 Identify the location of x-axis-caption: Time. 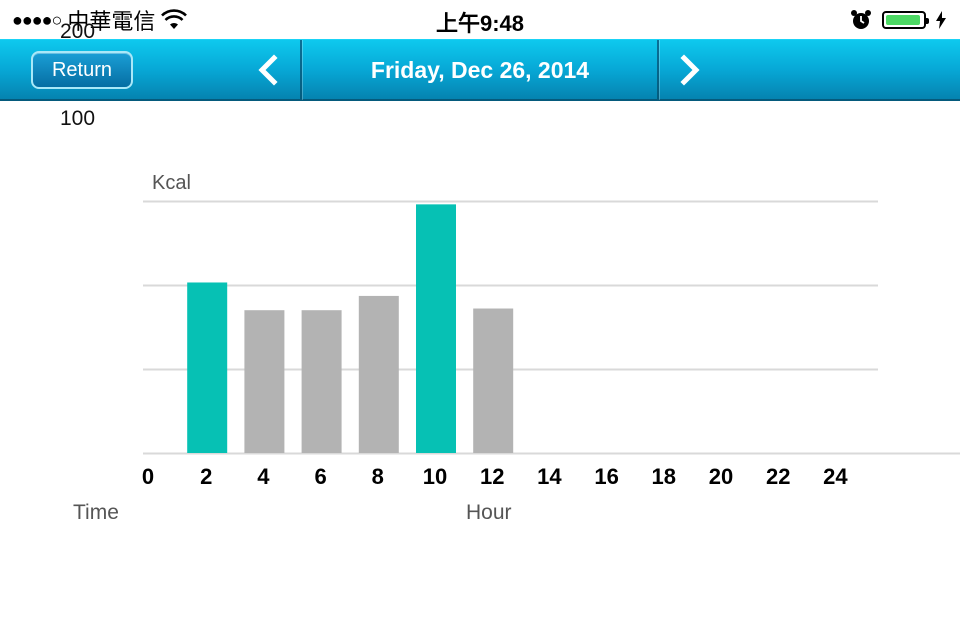
(96, 512).